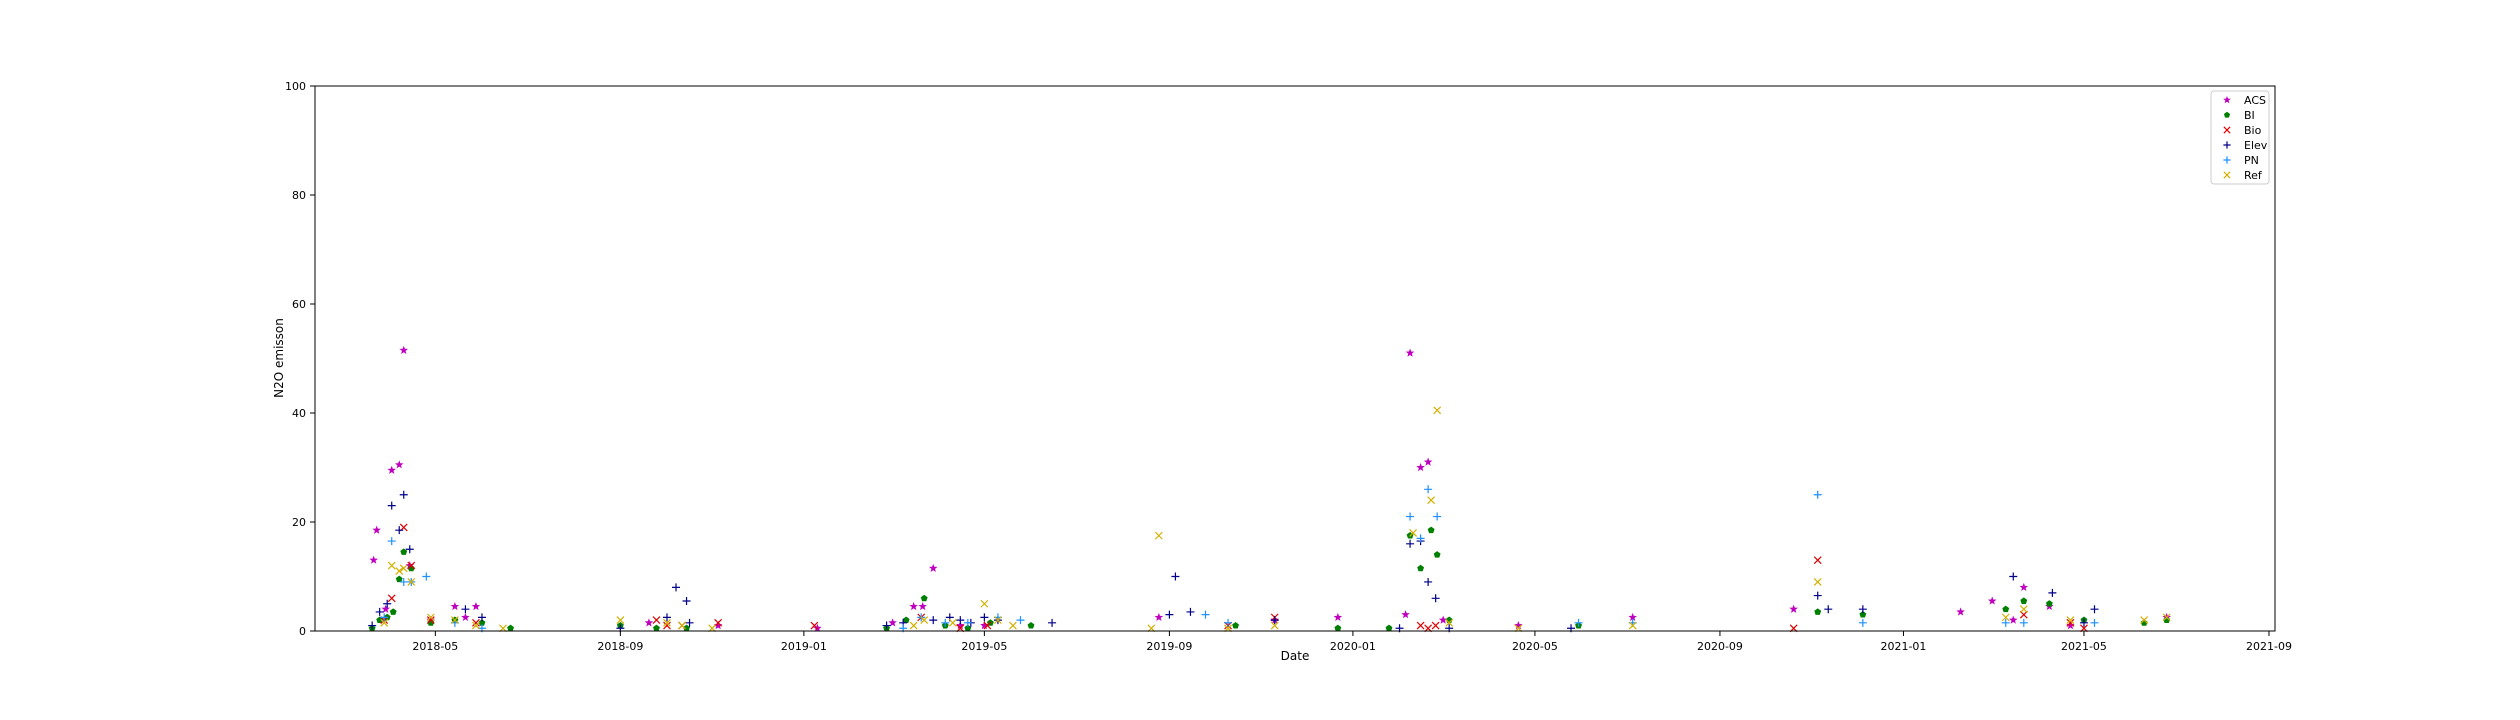  Describe the element at coordinates (2269, 646) in the screenshot. I see `x-tick-label: 2021-09` at that location.